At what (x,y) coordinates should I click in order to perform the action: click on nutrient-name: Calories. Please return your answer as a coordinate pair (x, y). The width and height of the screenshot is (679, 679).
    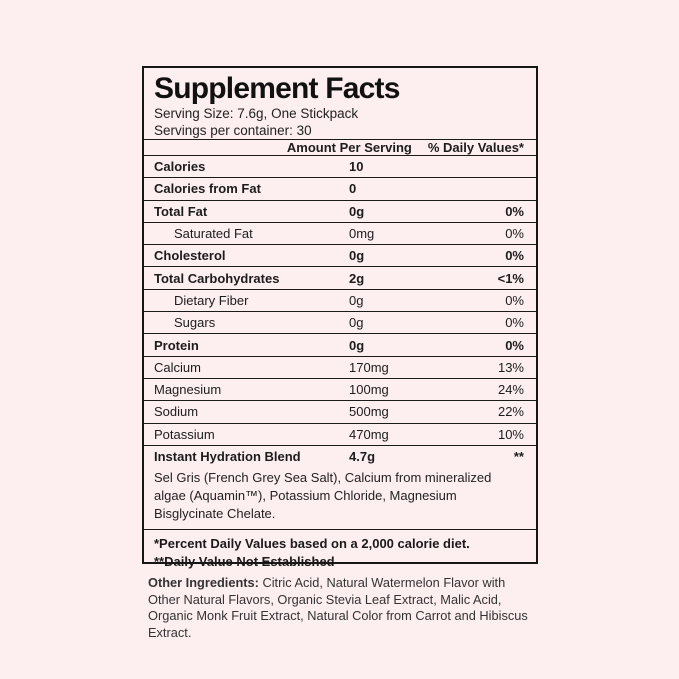
    Looking at the image, I should click on (180, 167).